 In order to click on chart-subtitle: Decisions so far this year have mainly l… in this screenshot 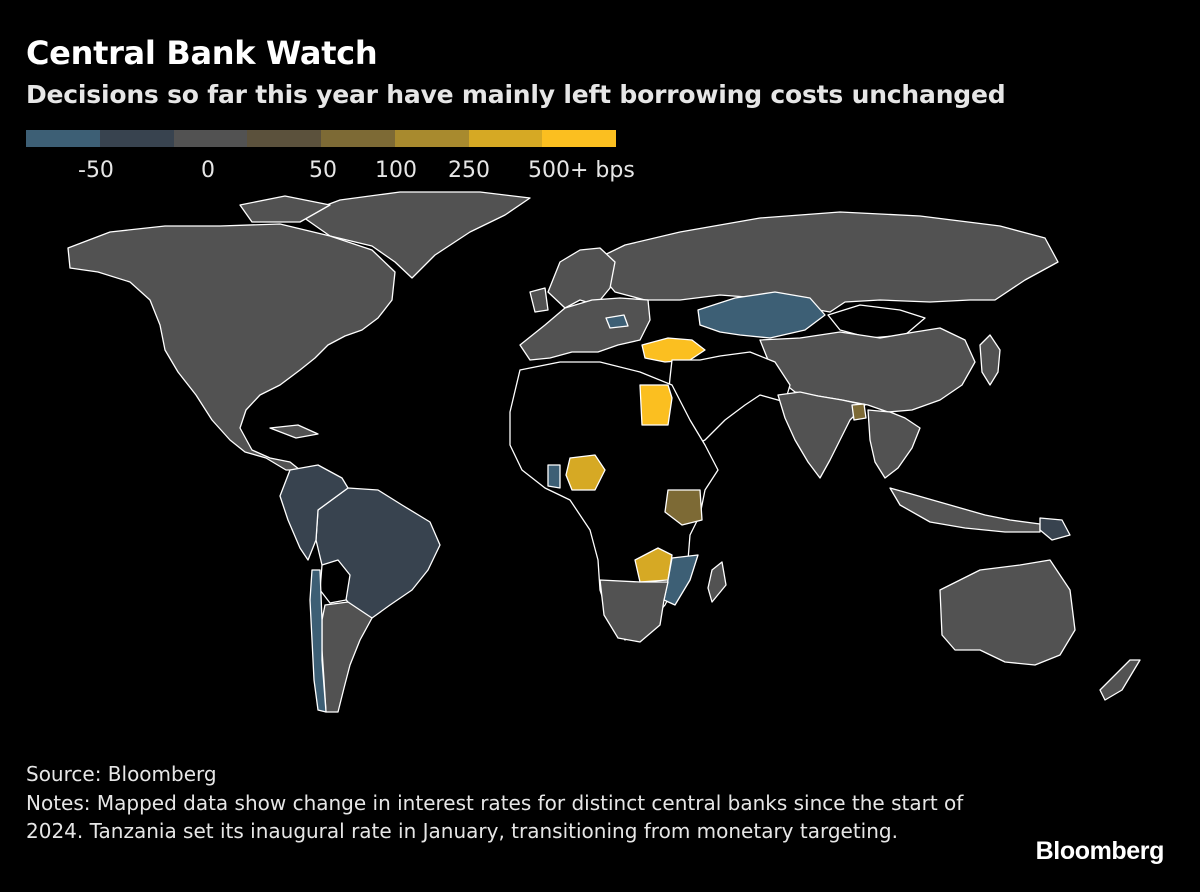, I will do `click(516, 94)`.